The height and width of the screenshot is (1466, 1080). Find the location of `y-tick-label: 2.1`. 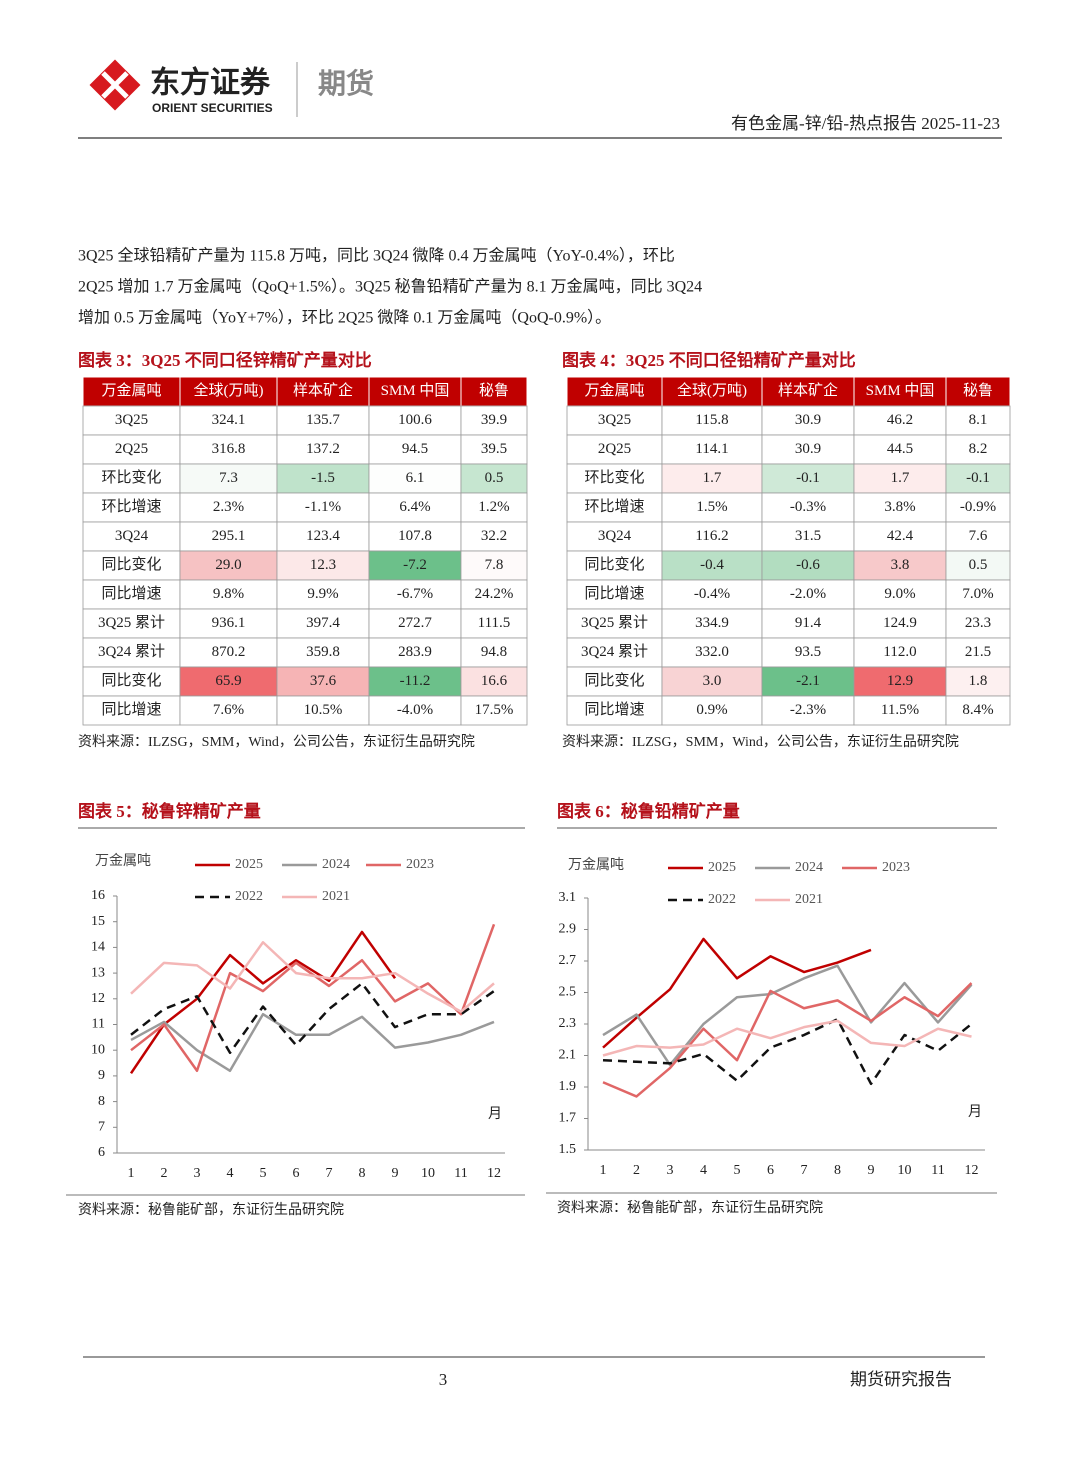

y-tick-label: 2.1 is located at coordinates (568, 1055).